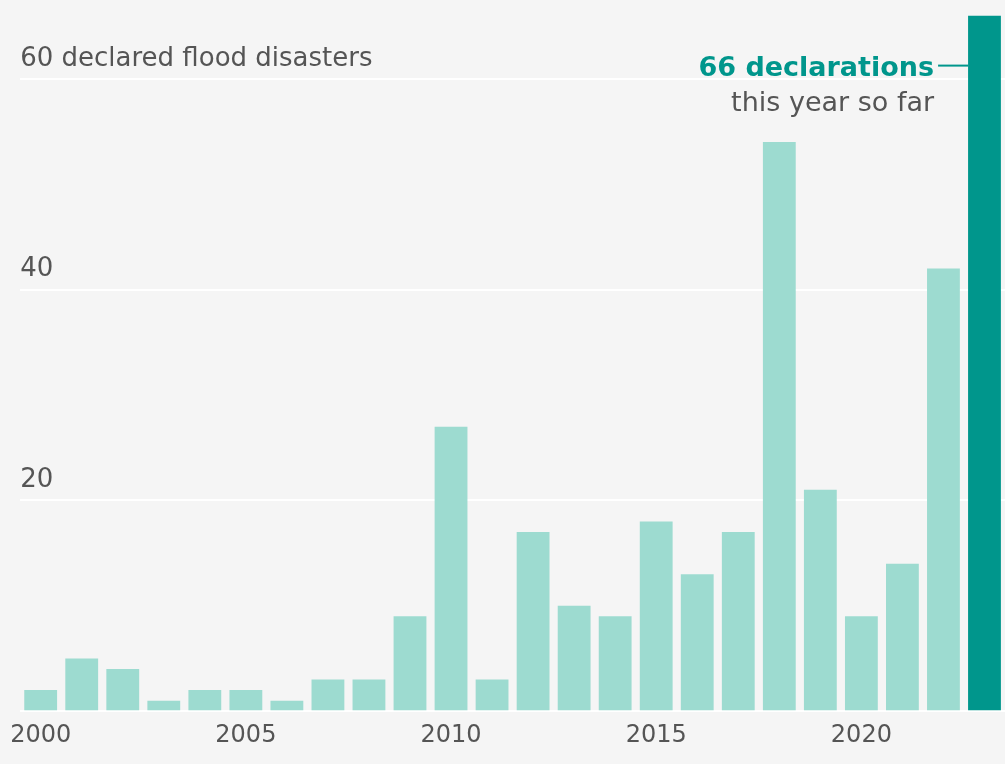  Describe the element at coordinates (816, 83) in the screenshot. I see `annotation: 66 declarations this year so far` at that location.